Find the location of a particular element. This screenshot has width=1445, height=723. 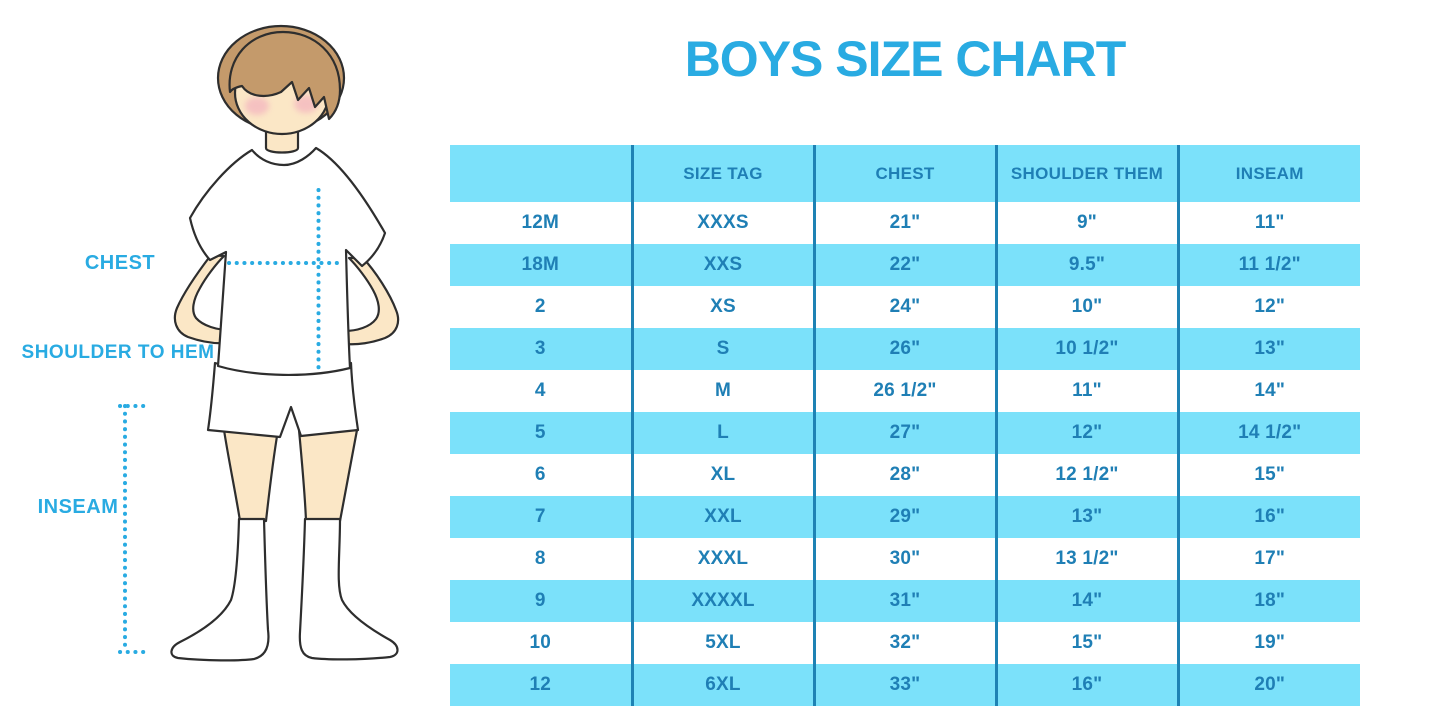

boy-shirt is located at coordinates (287, 261).